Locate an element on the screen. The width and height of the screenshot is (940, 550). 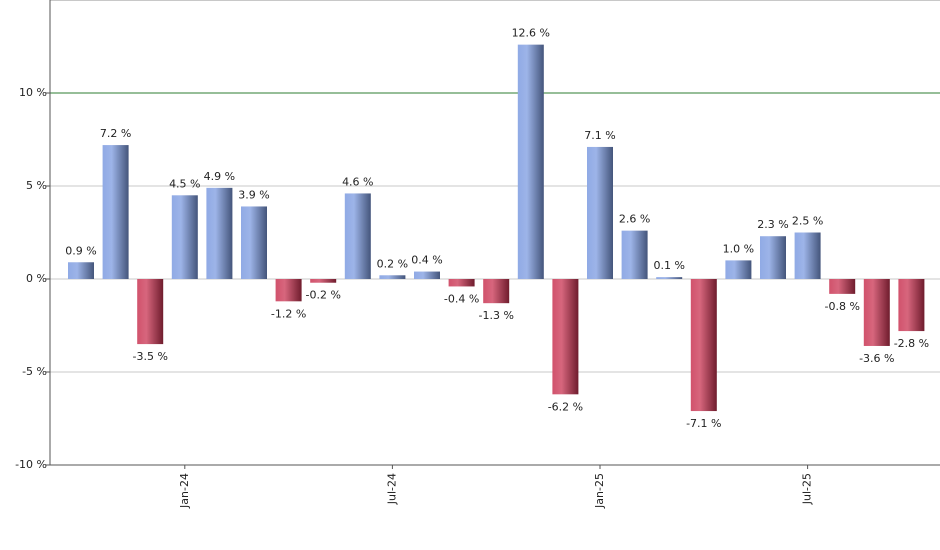
value-label: -7.1 % is located at coordinates (703, 423).